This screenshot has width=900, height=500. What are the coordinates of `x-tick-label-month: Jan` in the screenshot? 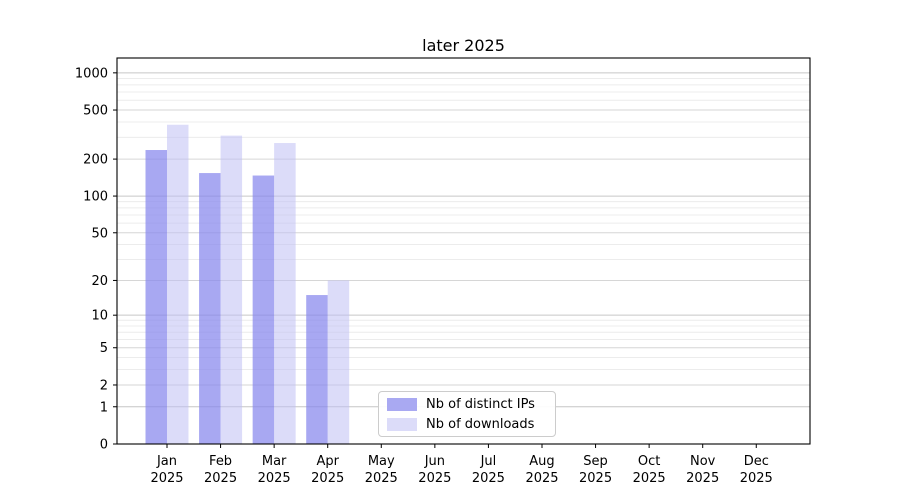 It's located at (166, 461).